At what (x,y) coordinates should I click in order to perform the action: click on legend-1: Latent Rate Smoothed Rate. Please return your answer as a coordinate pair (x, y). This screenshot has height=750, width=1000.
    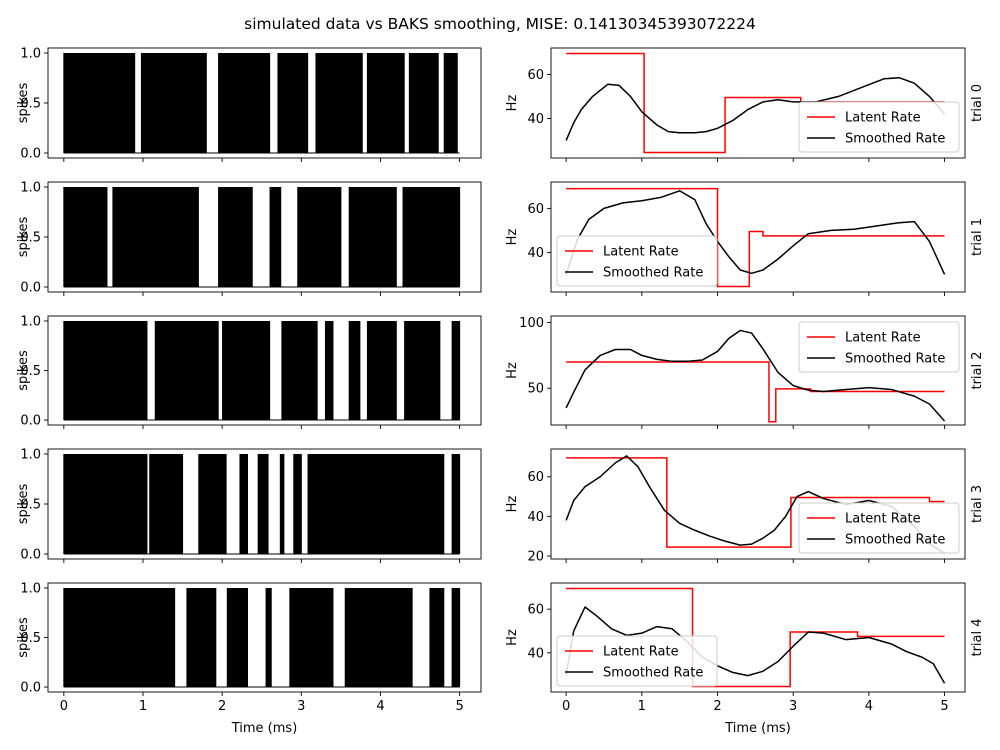
    Looking at the image, I should click on (637, 261).